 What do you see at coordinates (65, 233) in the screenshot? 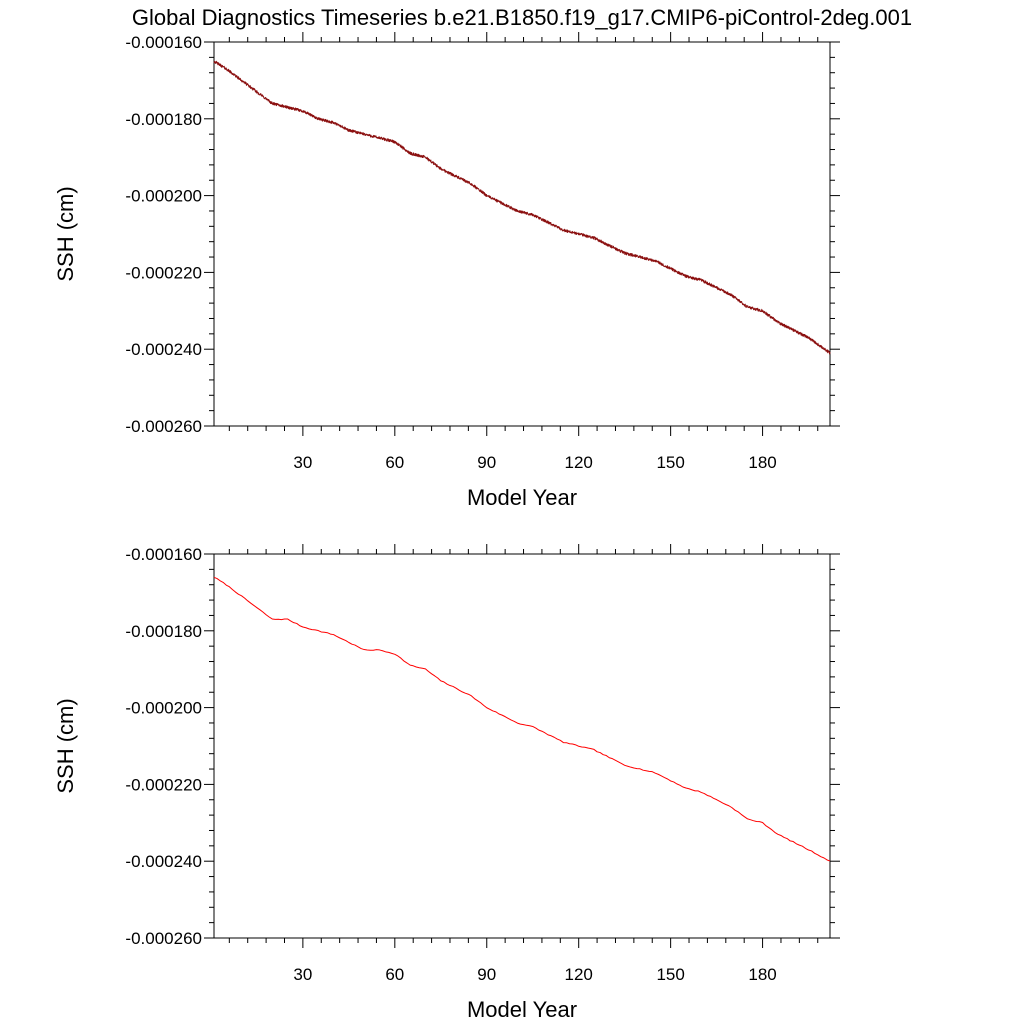
I see `y-axis-label-top: SSH (cm)` at bounding box center [65, 233].